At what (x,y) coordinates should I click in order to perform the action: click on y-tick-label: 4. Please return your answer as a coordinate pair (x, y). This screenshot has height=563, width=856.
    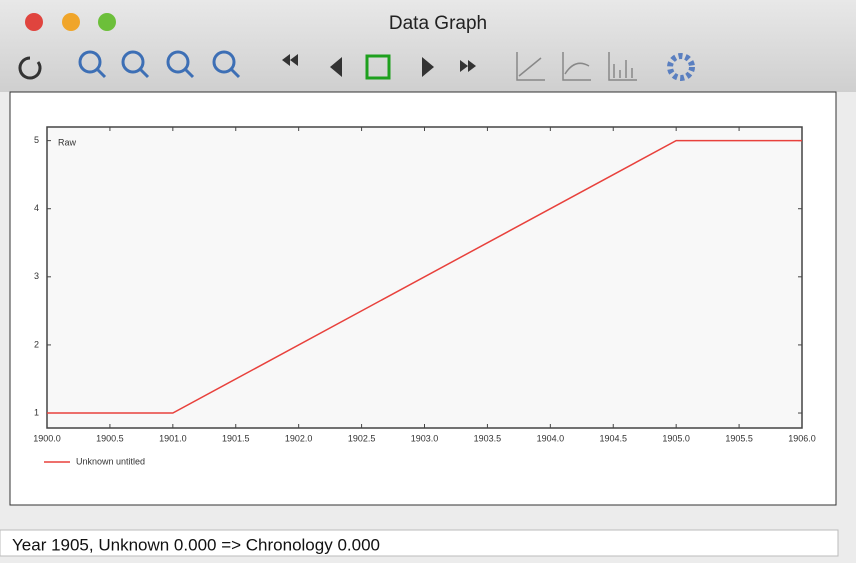
    Looking at the image, I should click on (36, 208).